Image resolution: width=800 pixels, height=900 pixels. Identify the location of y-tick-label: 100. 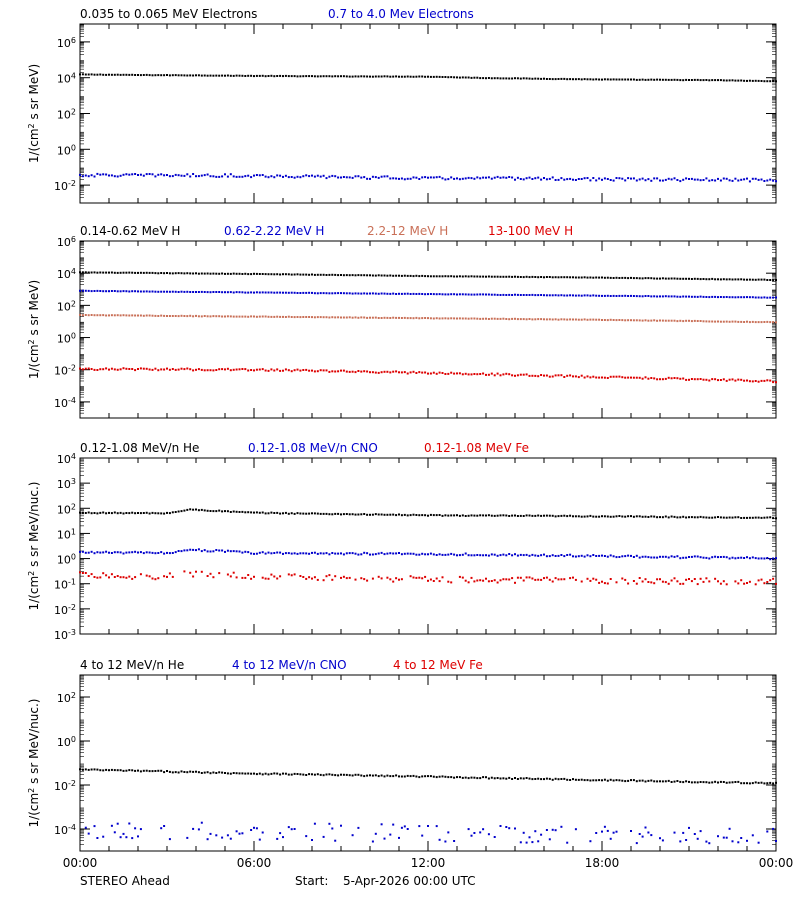
(66, 150).